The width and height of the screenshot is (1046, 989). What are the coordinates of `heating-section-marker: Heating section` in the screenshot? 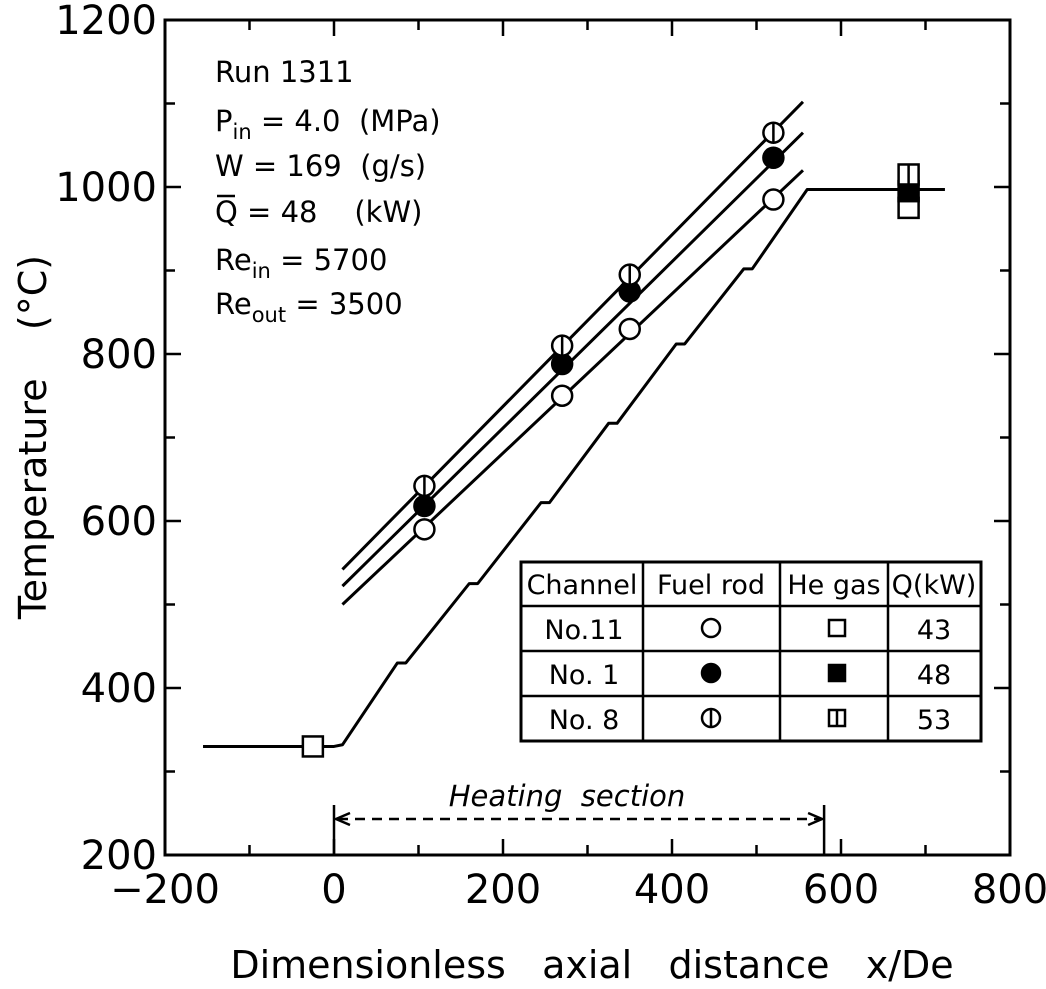 It's located at (579, 817).